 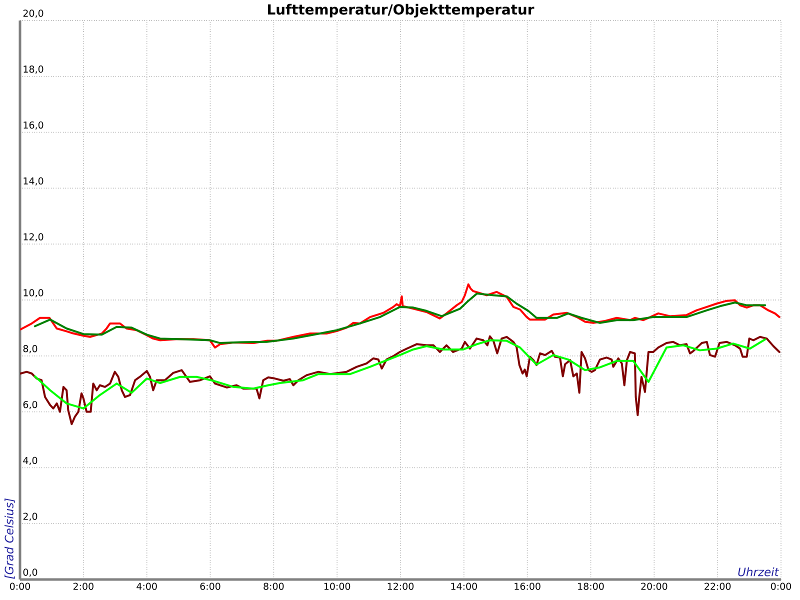 What do you see at coordinates (146, 586) in the screenshot?
I see `x-tick-label: 4:00` at bounding box center [146, 586].